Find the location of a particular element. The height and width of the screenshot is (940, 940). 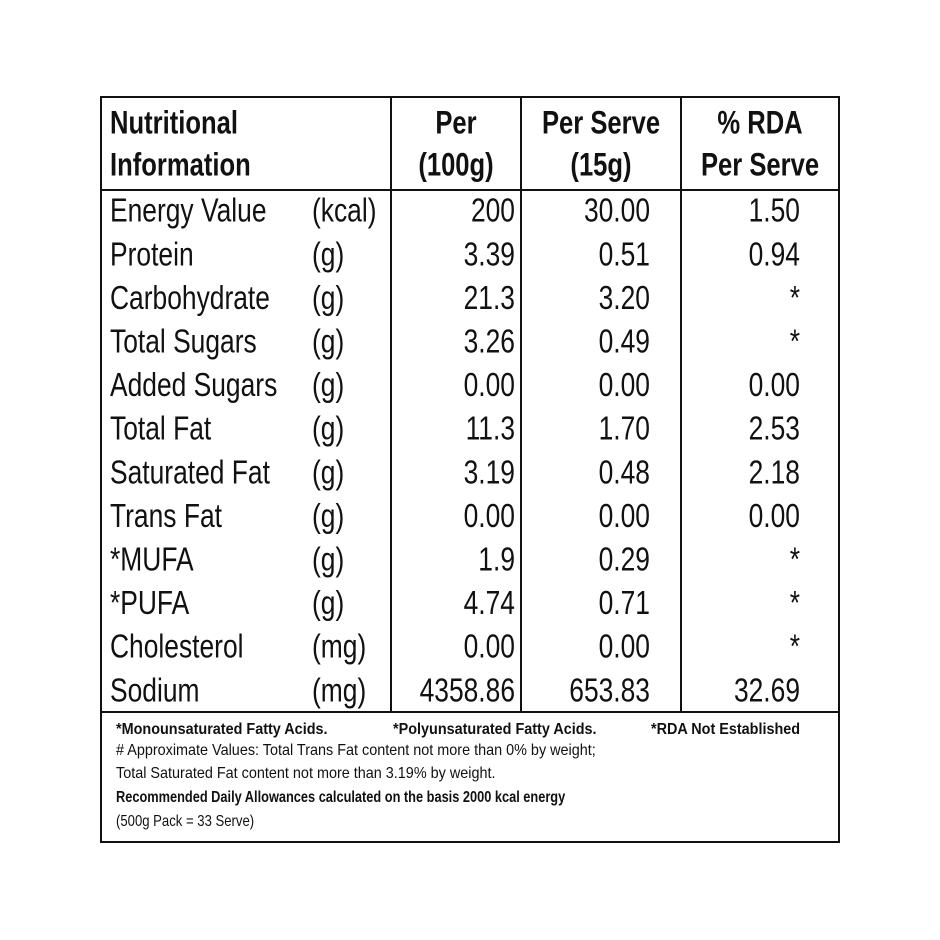

header-cell: Nutritional is located at coordinates (174, 123).